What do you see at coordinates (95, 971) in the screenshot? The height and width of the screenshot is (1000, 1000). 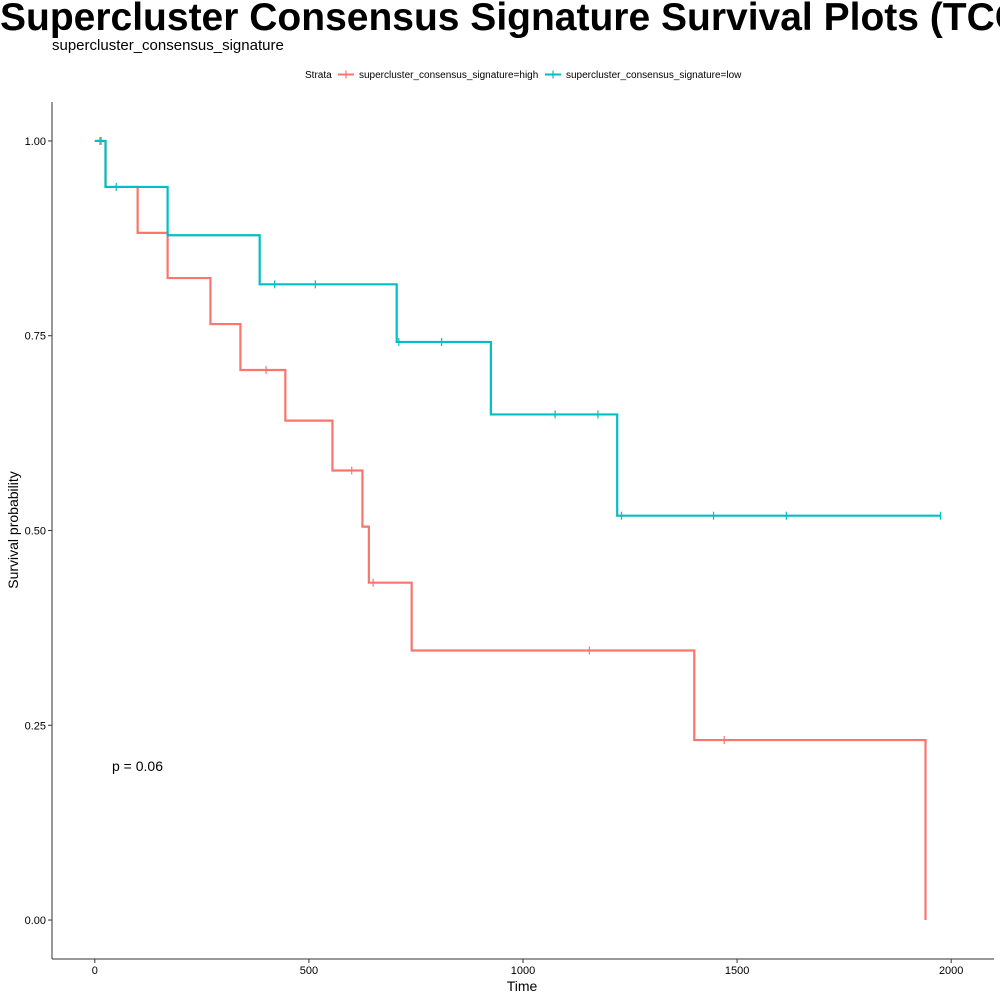 I see `x-tick-label: 0` at bounding box center [95, 971].